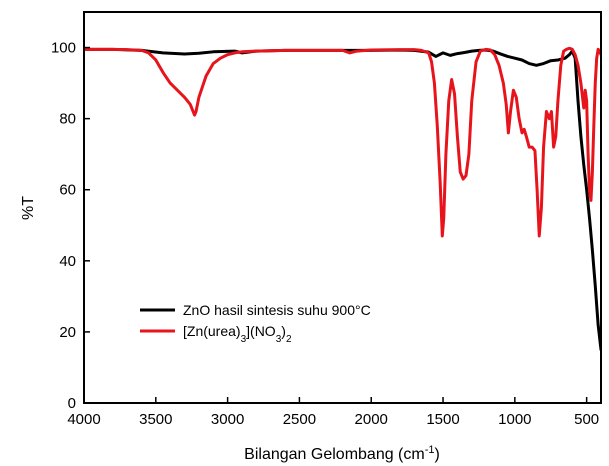 The image size is (609, 466). Describe the element at coordinates (63, 48) in the screenshot. I see `y-tick-label: 100` at that location.